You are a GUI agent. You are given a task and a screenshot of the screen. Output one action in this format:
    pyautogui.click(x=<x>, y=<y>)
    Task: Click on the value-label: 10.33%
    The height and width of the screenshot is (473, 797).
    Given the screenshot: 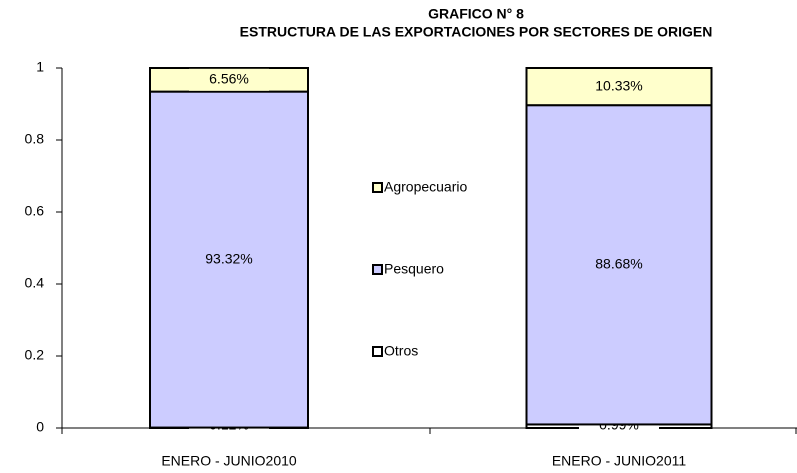 What is the action you would take?
    pyautogui.click(x=618, y=85)
    